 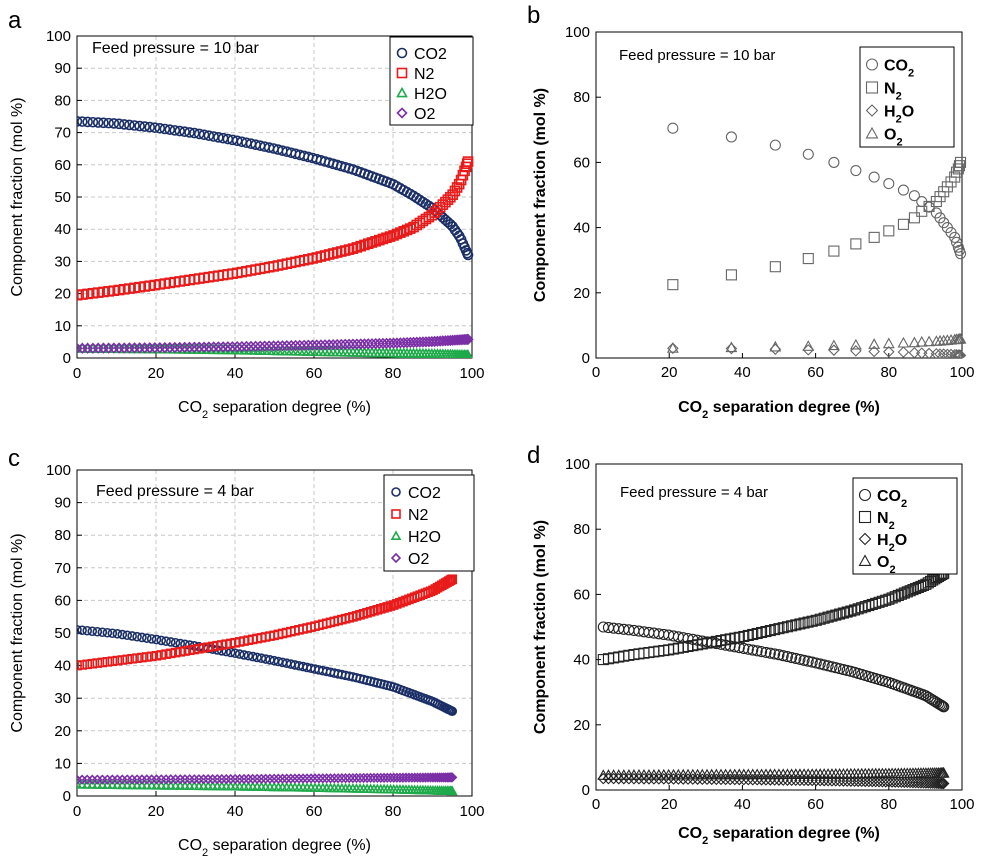 I want to click on x-tick-label: 80, so click(x=888, y=372).